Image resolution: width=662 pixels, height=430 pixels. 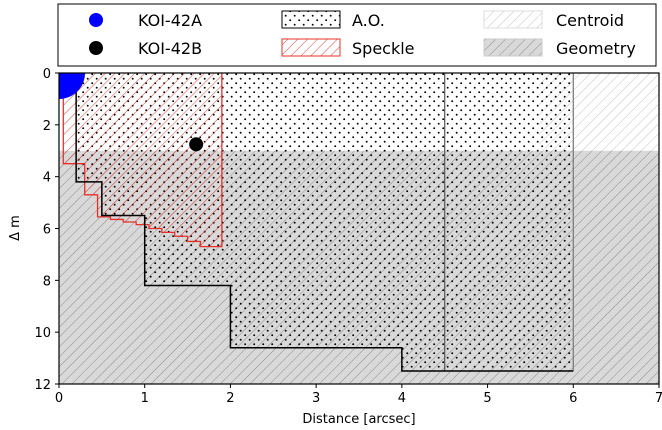 What do you see at coordinates (311, 47) in the screenshot?
I see `legend-speckle-swatch` at bounding box center [311, 47].